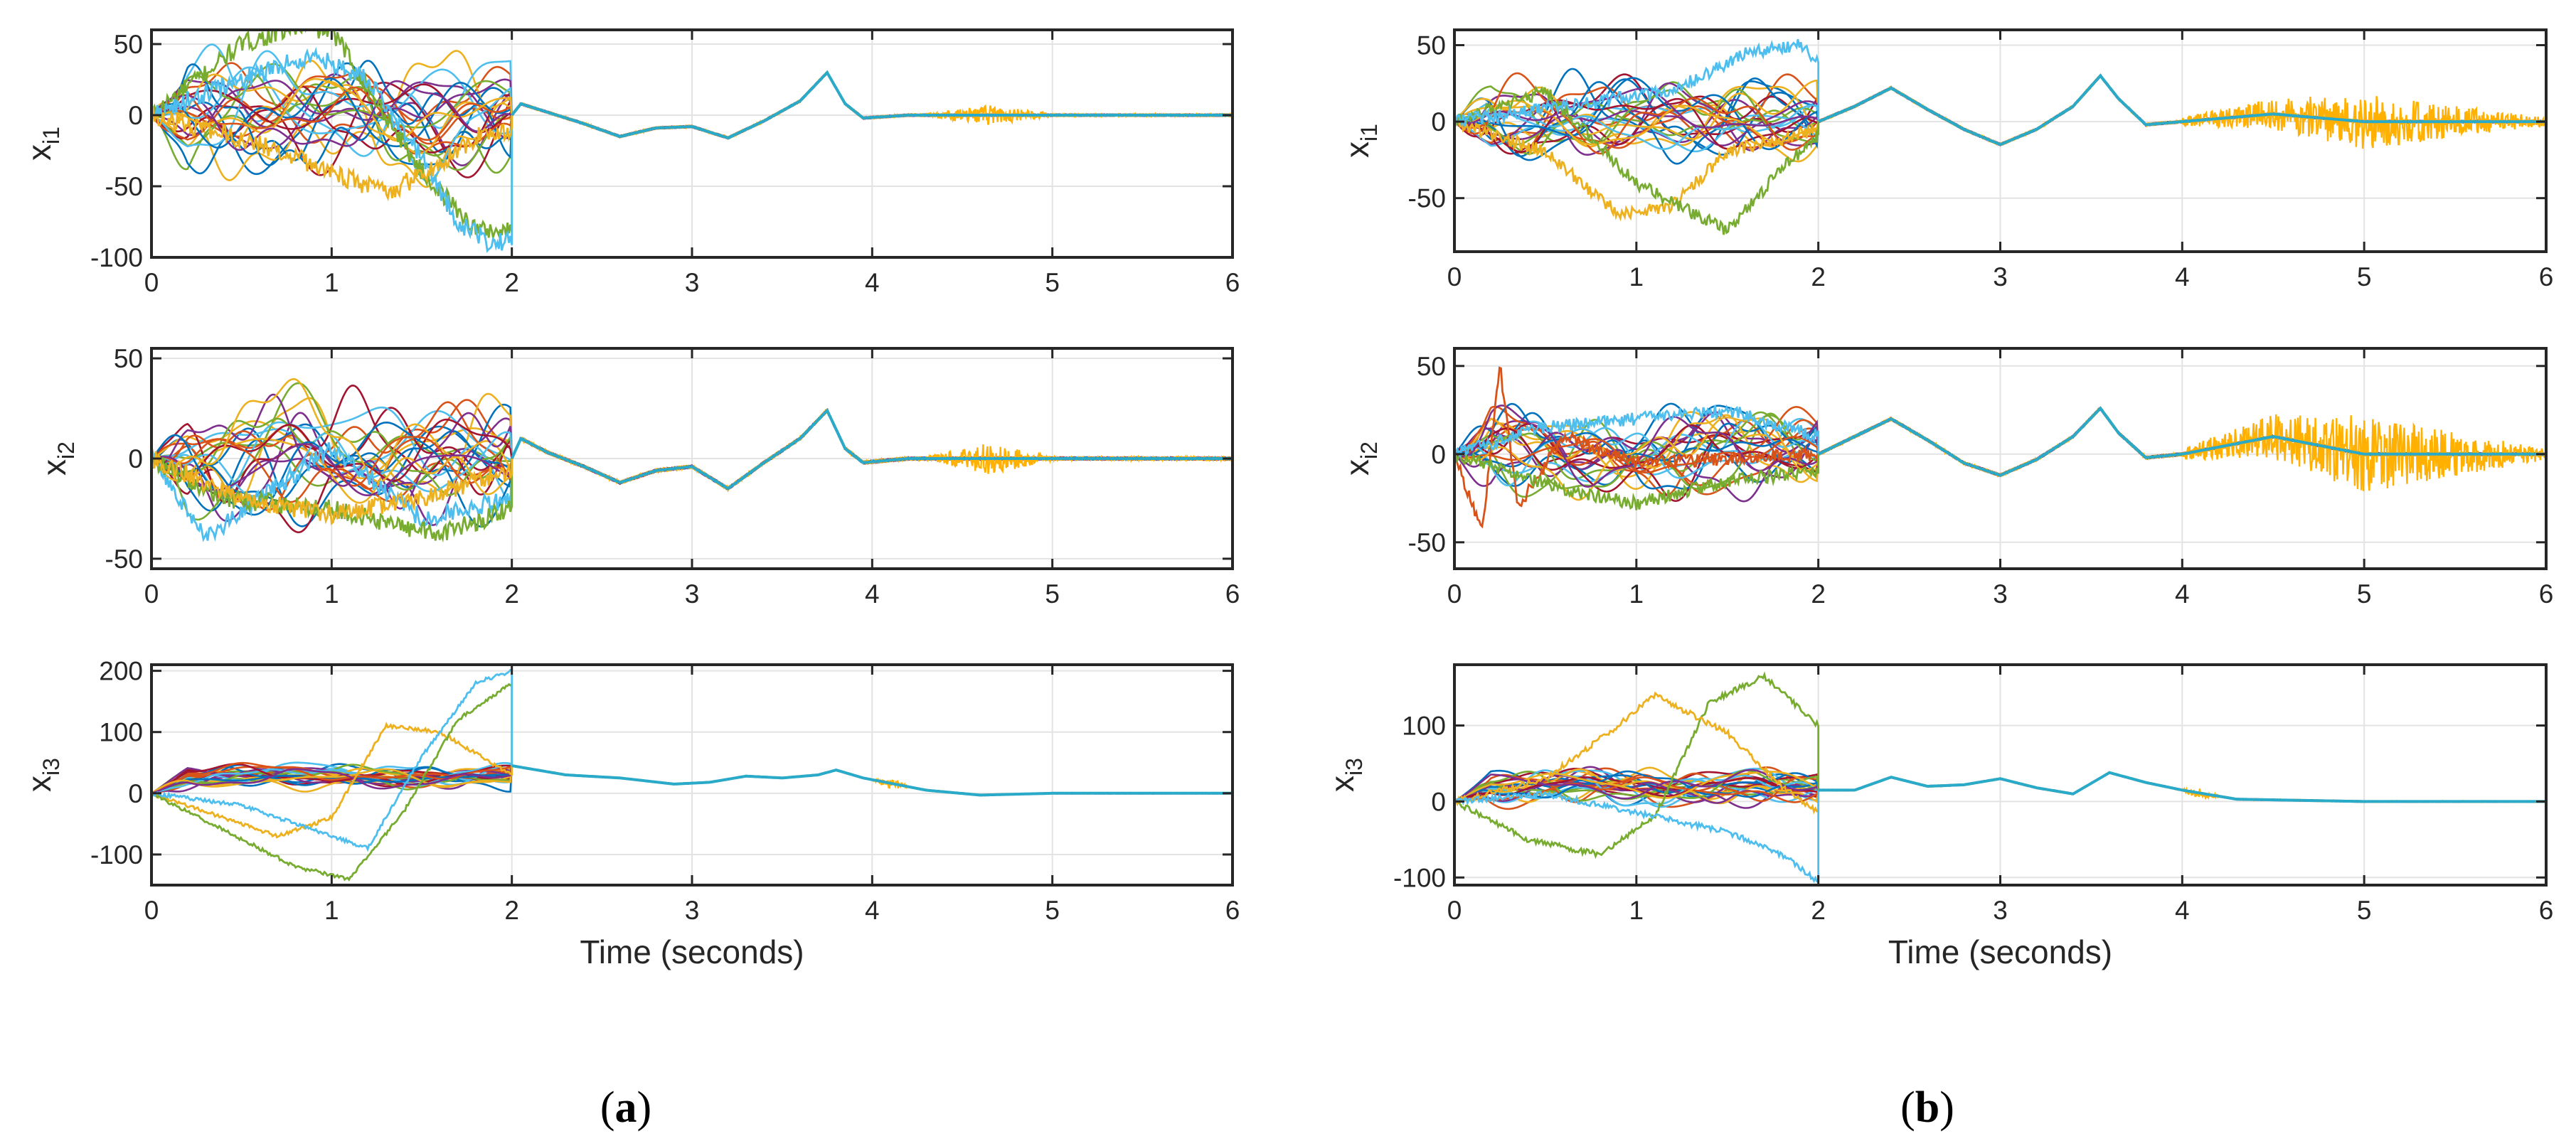 The width and height of the screenshot is (2576, 1146). What do you see at coordinates (1927, 1107) in the screenshot?
I see `panel-caption-b: (b)` at bounding box center [1927, 1107].